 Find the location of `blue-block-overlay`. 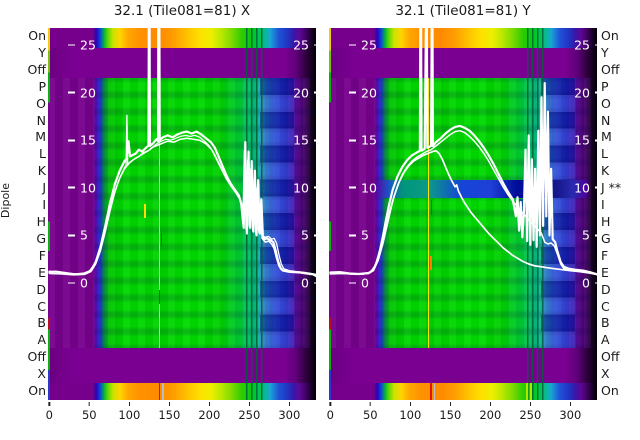

blue-block-overlay is located at coordinates (277, 213).